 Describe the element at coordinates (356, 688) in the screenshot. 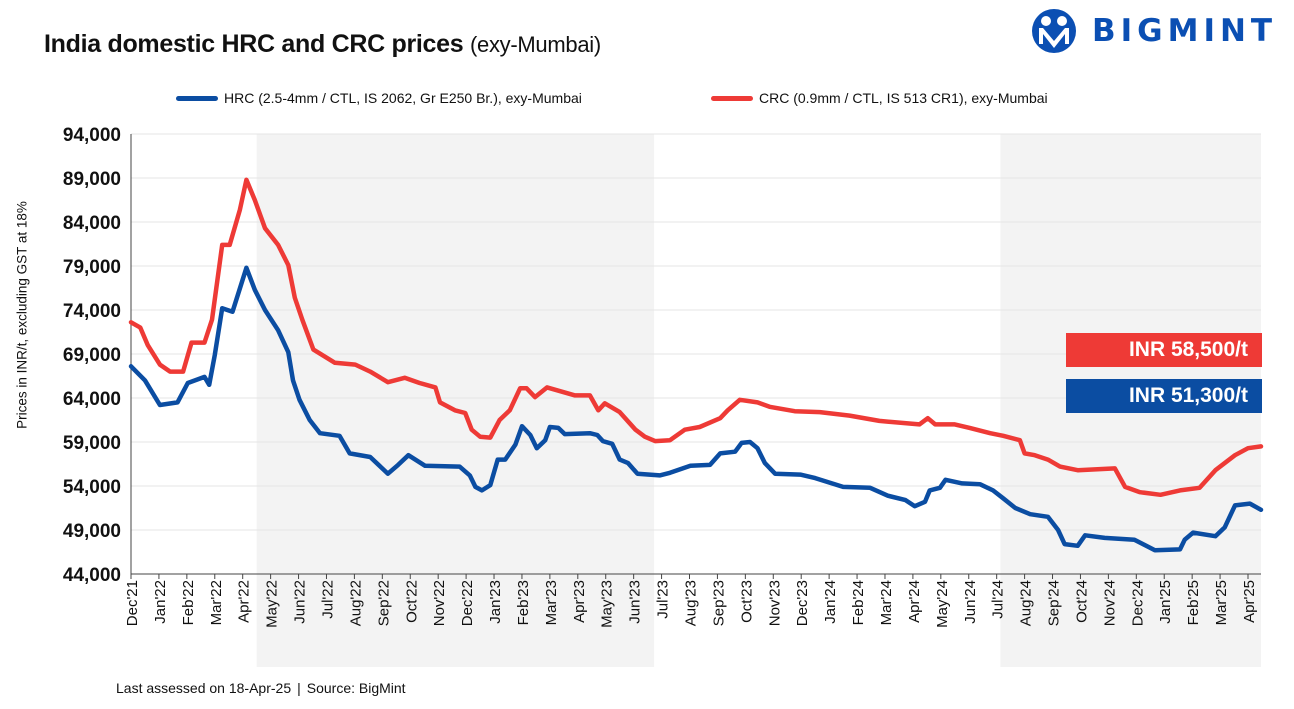

I see `source-note: Source: BigMint` at that location.